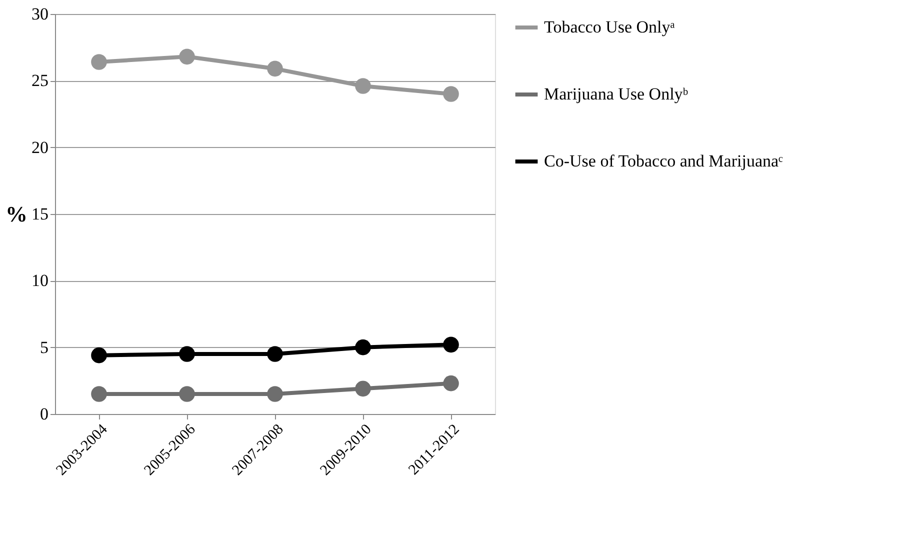  Describe the element at coordinates (40, 280) in the screenshot. I see `y-tick-label: 10` at that location.